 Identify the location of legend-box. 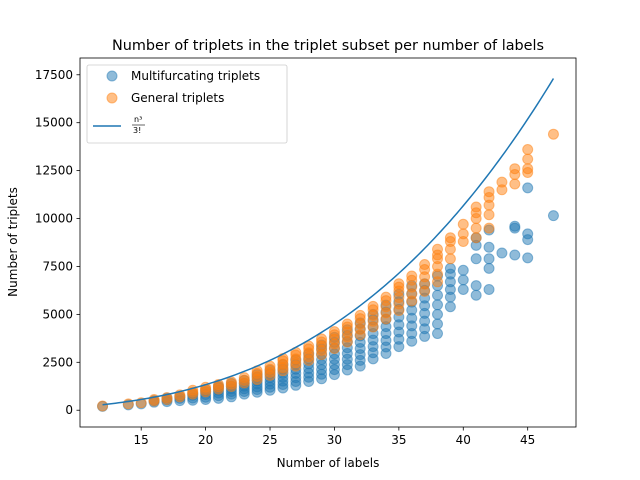
(187, 104).